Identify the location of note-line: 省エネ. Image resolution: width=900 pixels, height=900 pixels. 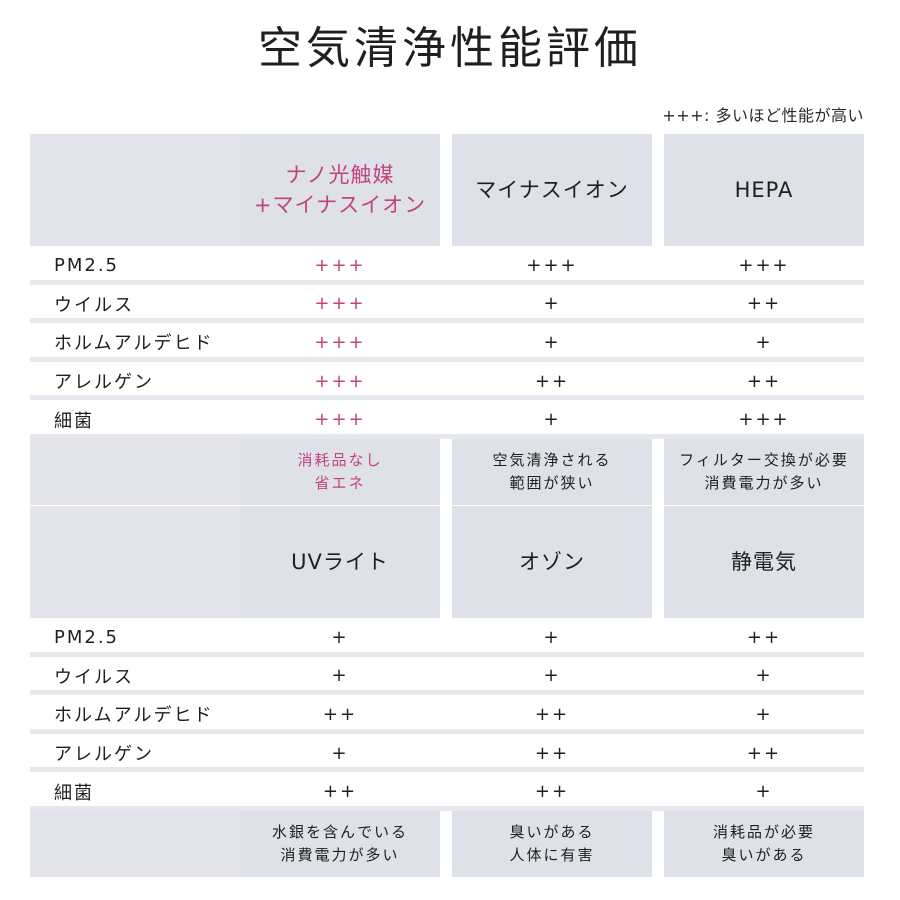
(340, 482).